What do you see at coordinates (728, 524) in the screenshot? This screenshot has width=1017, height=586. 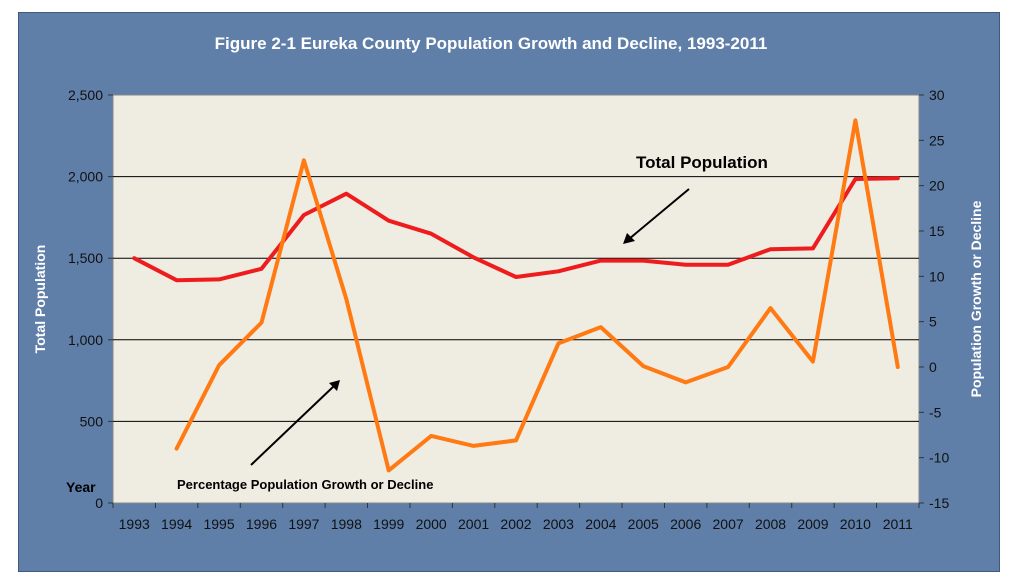 I see `x-tick-label: 2007` at bounding box center [728, 524].